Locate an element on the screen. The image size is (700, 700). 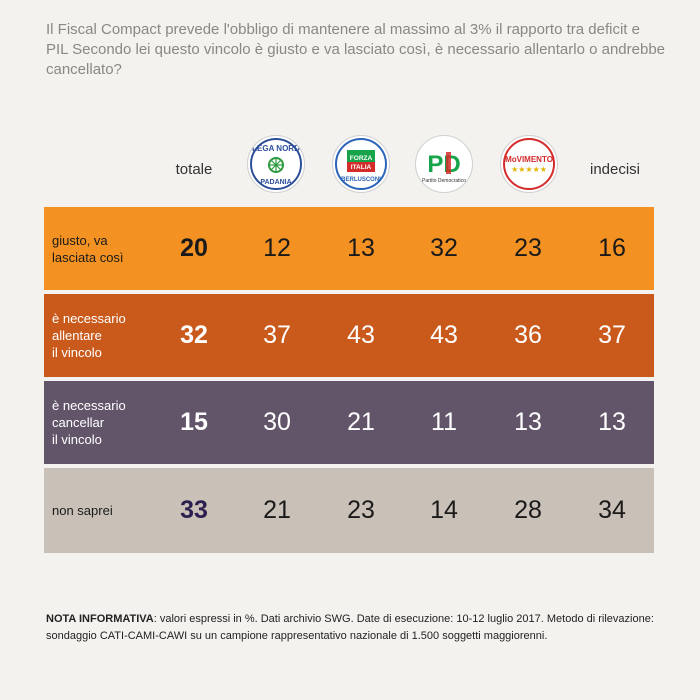
table-row: giusto, va lasciata così 20 12 13 32 23 16 is located at coordinates (349, 248).